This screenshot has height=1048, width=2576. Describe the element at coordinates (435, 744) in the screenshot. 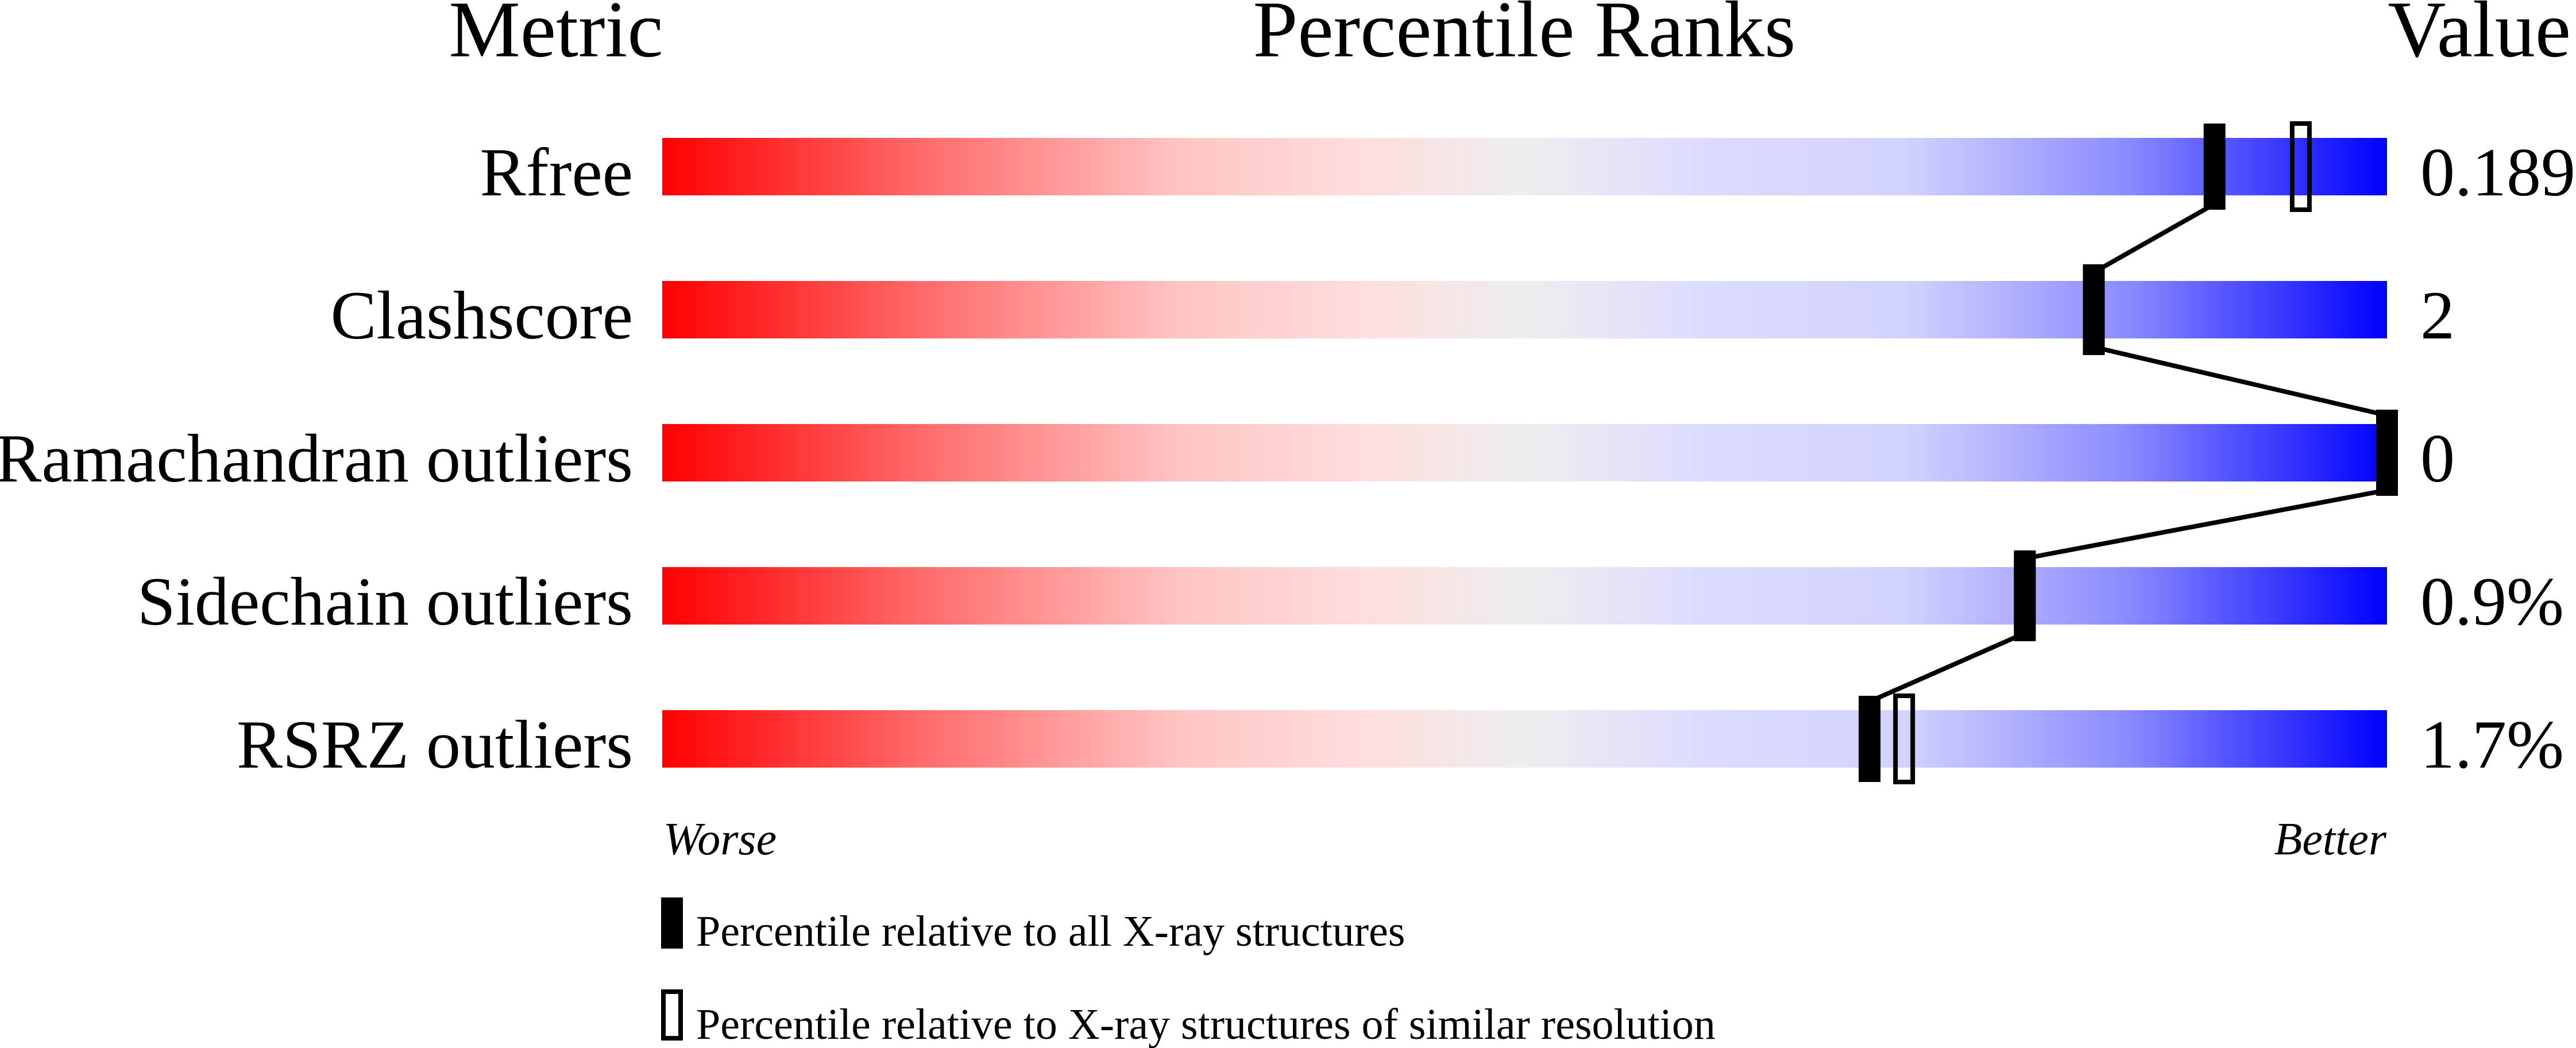

I see `metric-label: RSRZ outliers` at that location.